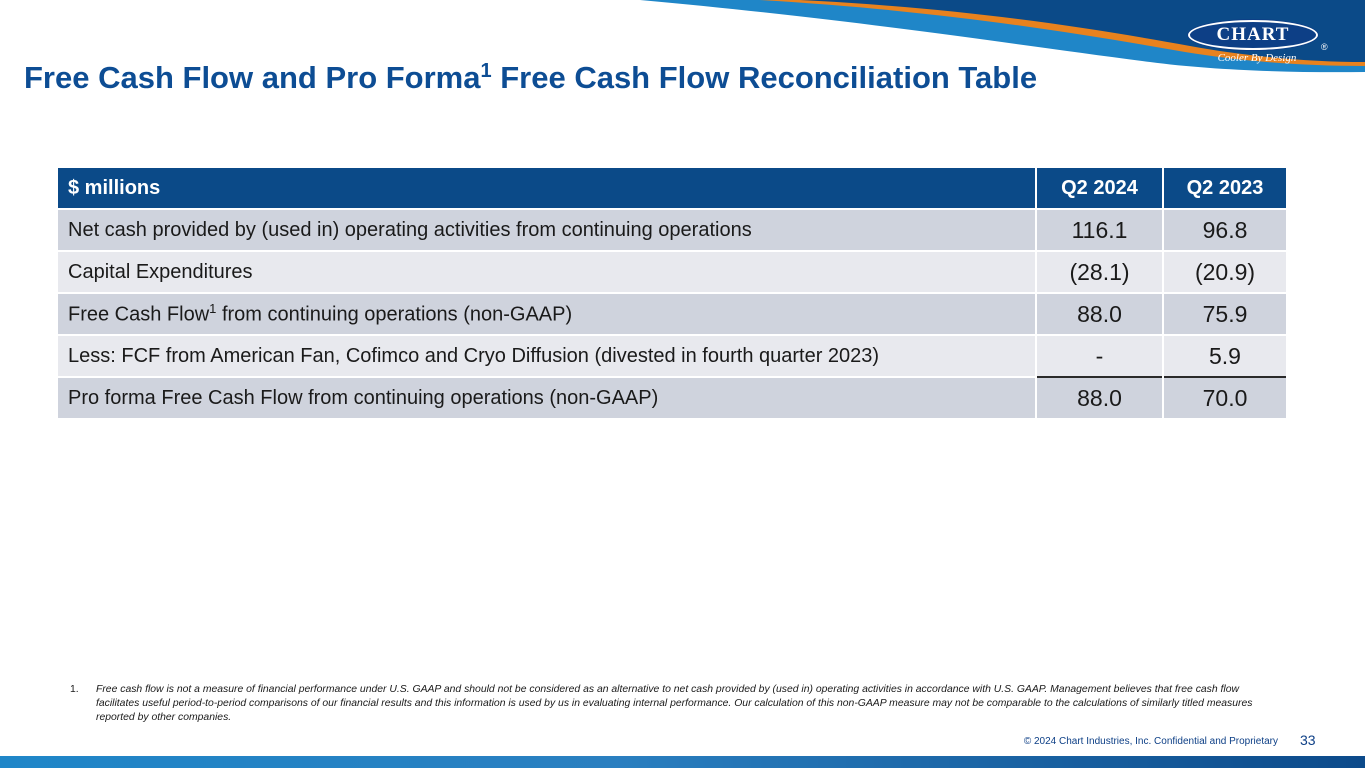 This screenshot has width=1365, height=768. Describe the element at coordinates (1100, 188) in the screenshot. I see `header-q2-2024: Q2 2024` at that location.